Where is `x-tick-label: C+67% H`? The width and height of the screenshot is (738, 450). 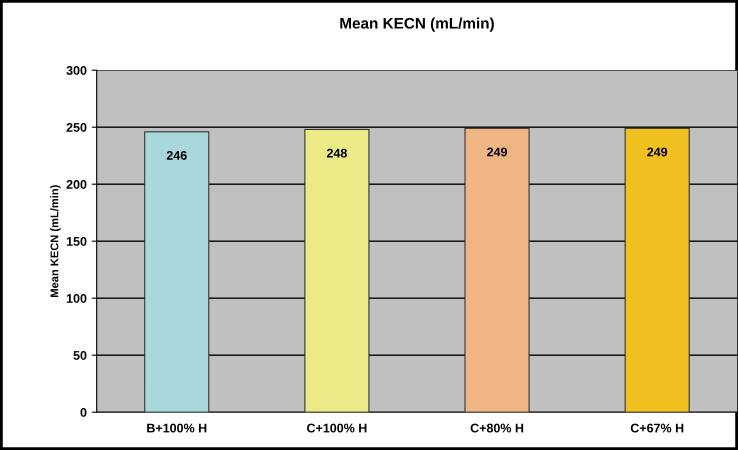 x-tick-label: C+67% H is located at coordinates (657, 428).